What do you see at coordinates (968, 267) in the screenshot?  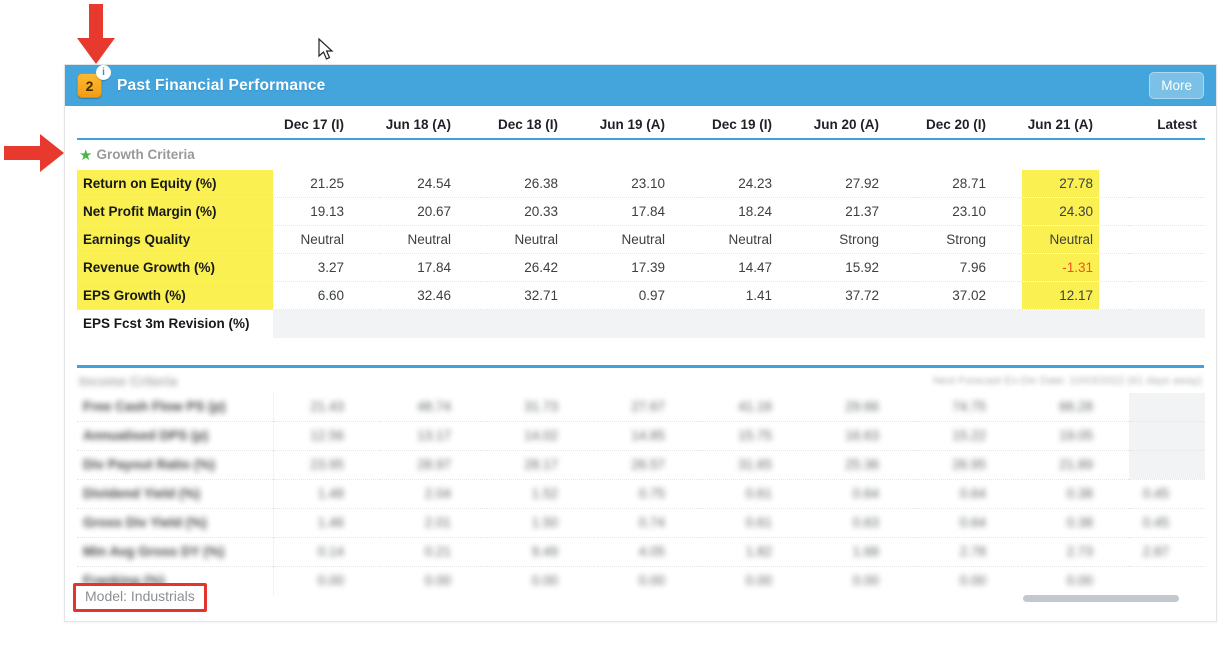 I see `cell: 7.96` at bounding box center [968, 267].